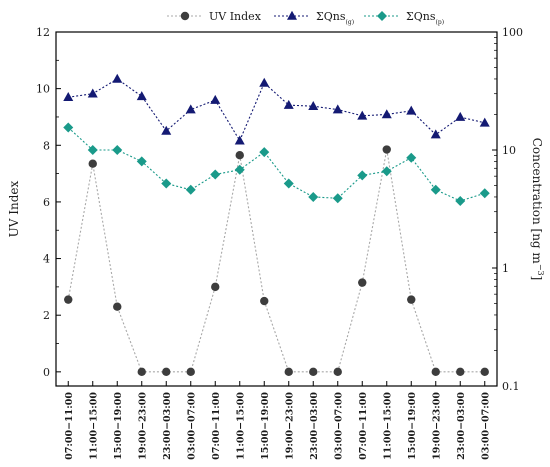 The width and height of the screenshot is (550, 467). What do you see at coordinates (505, 268) in the screenshot?
I see `right-tick-label: 1` at bounding box center [505, 268].